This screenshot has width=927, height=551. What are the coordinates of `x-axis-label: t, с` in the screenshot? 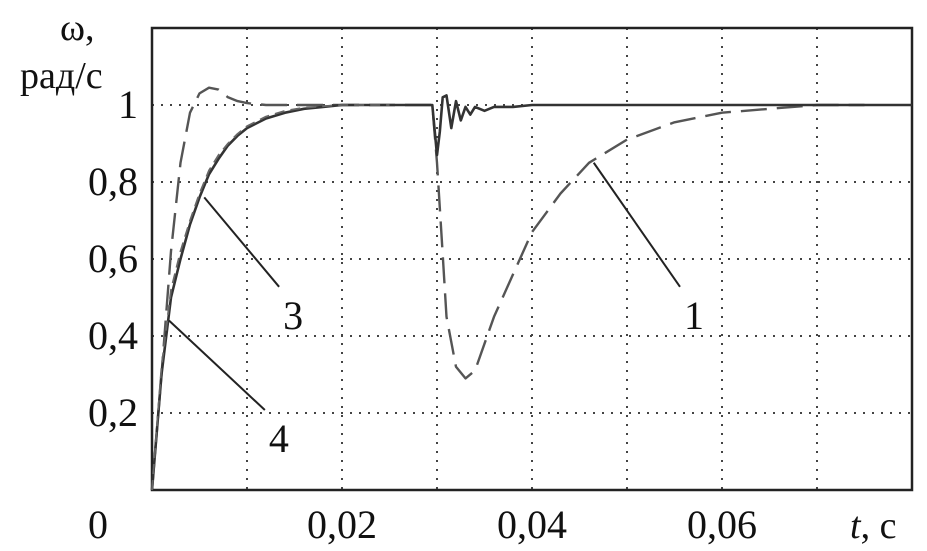 It's located at (873, 526).